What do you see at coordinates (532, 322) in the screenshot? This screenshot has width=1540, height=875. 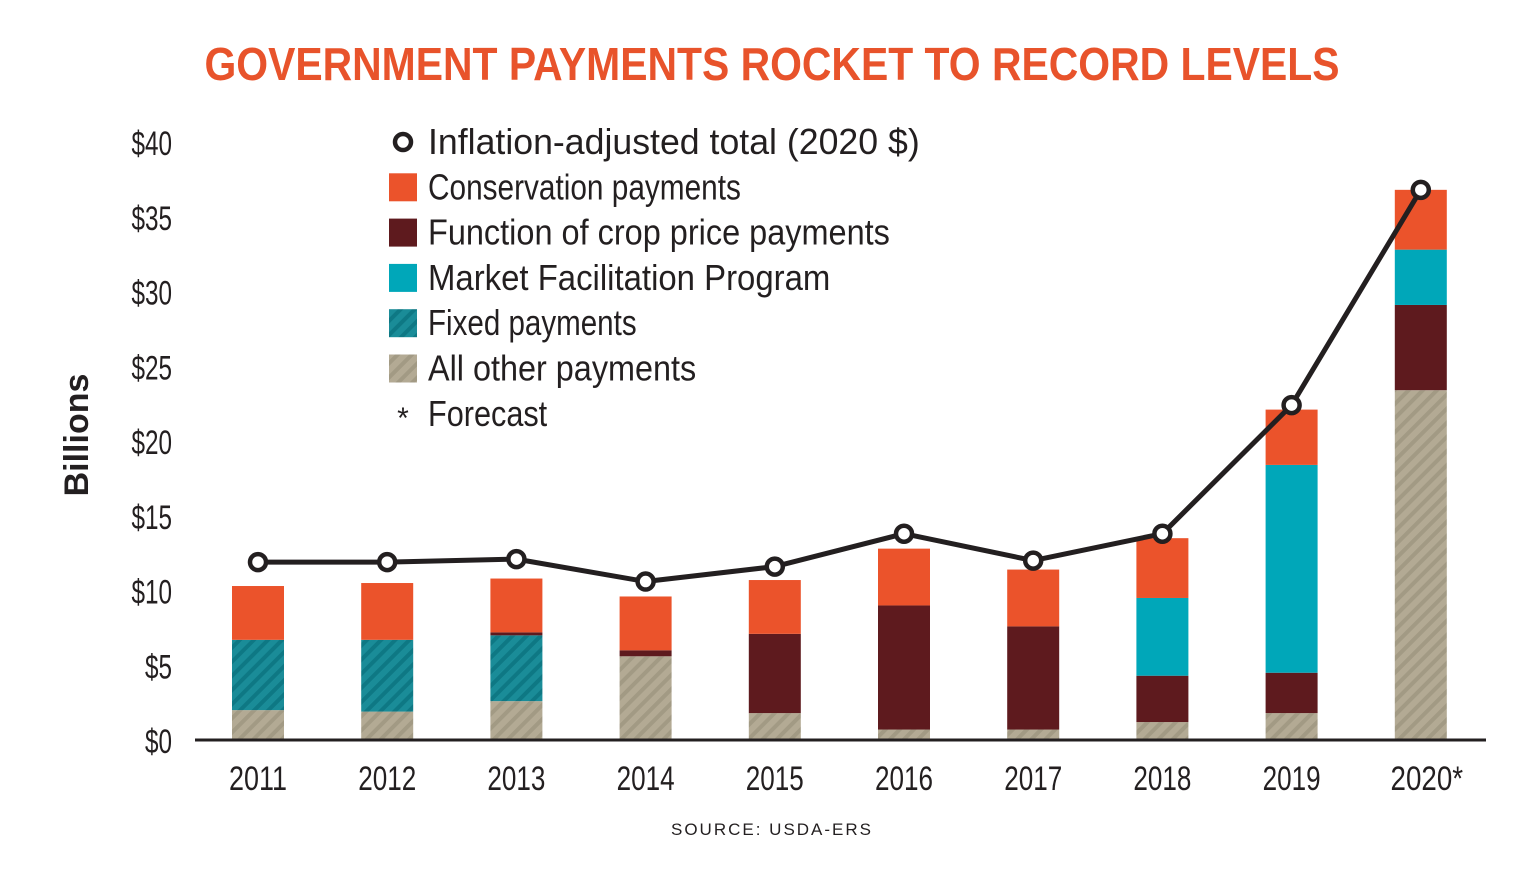 I see `legend-label: Fixed payments` at bounding box center [532, 322].